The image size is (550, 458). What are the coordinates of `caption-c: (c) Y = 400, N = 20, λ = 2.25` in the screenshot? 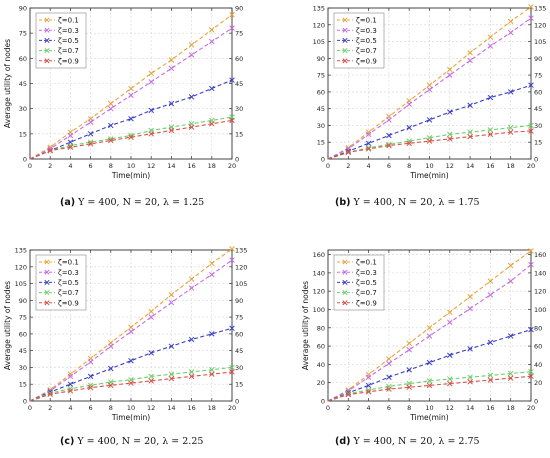 It's located at (131, 441).